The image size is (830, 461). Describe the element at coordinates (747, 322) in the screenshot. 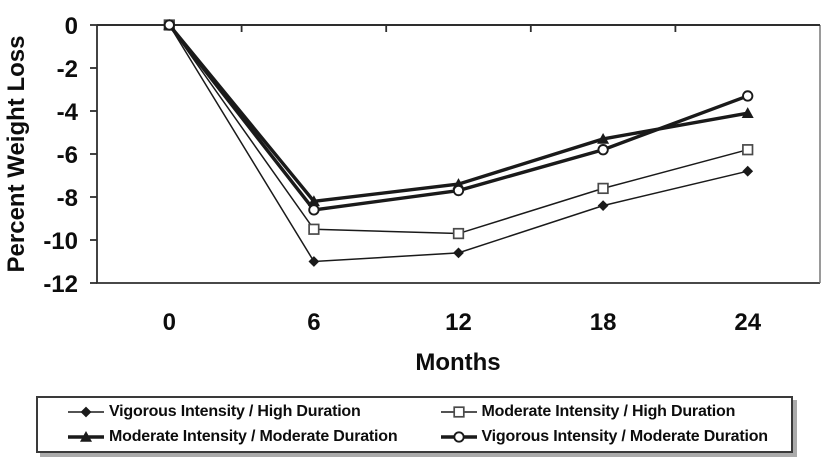

I see `x-tick-label: 24` at that location.